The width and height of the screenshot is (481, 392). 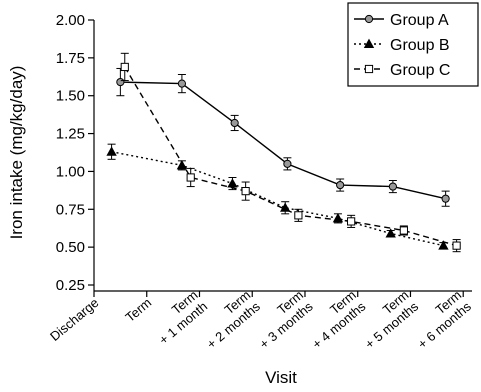 I want to click on x-tick-label: Term+ 4 months, so click(x=334, y=319).